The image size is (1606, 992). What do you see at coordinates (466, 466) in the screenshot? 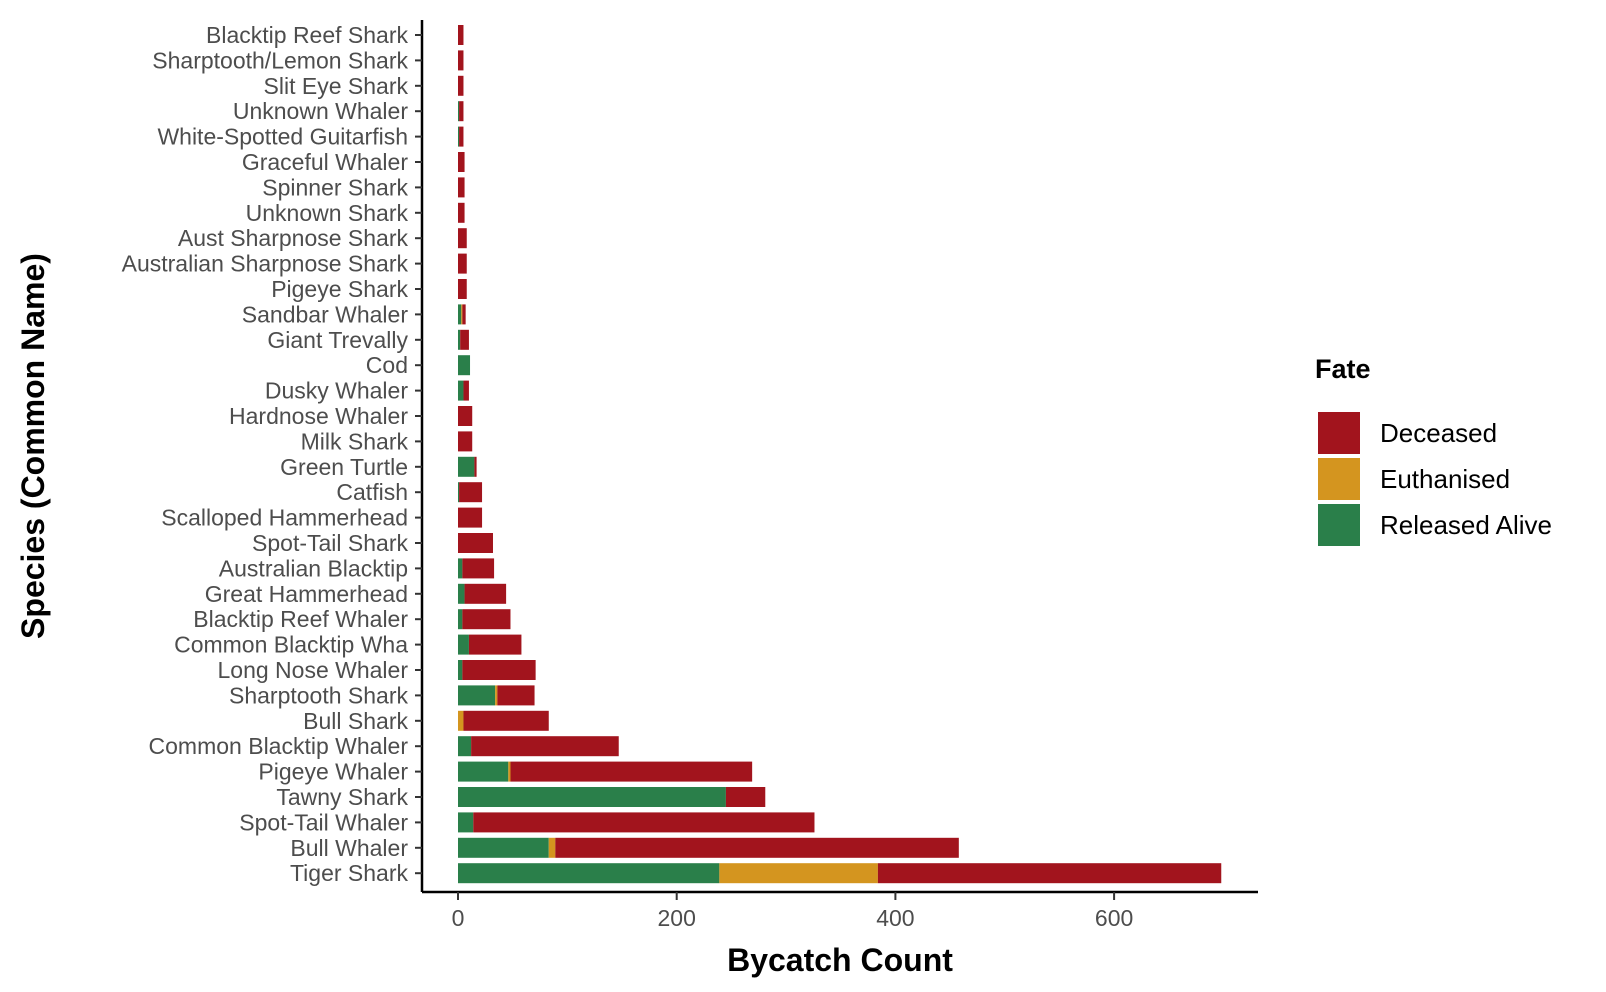
I see `bar-green-turtle-released-alive` at bounding box center [466, 466].